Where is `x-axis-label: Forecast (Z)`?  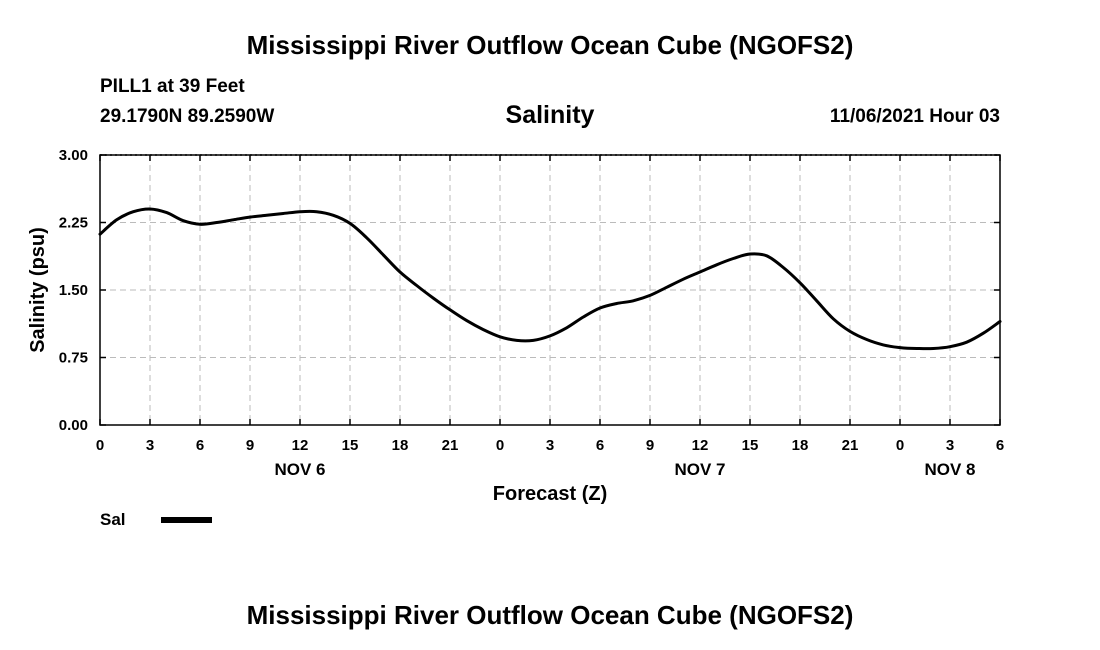
x-axis-label: Forecast (Z) is located at coordinates (550, 494).